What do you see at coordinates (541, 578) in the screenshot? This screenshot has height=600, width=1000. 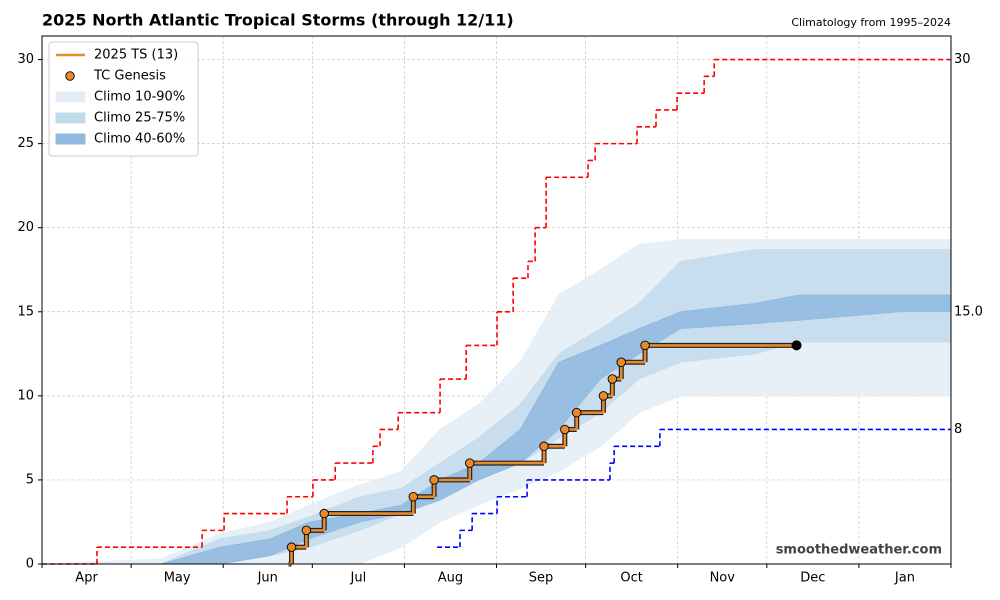 I see `x-tick-label: Sep` at bounding box center [541, 578].